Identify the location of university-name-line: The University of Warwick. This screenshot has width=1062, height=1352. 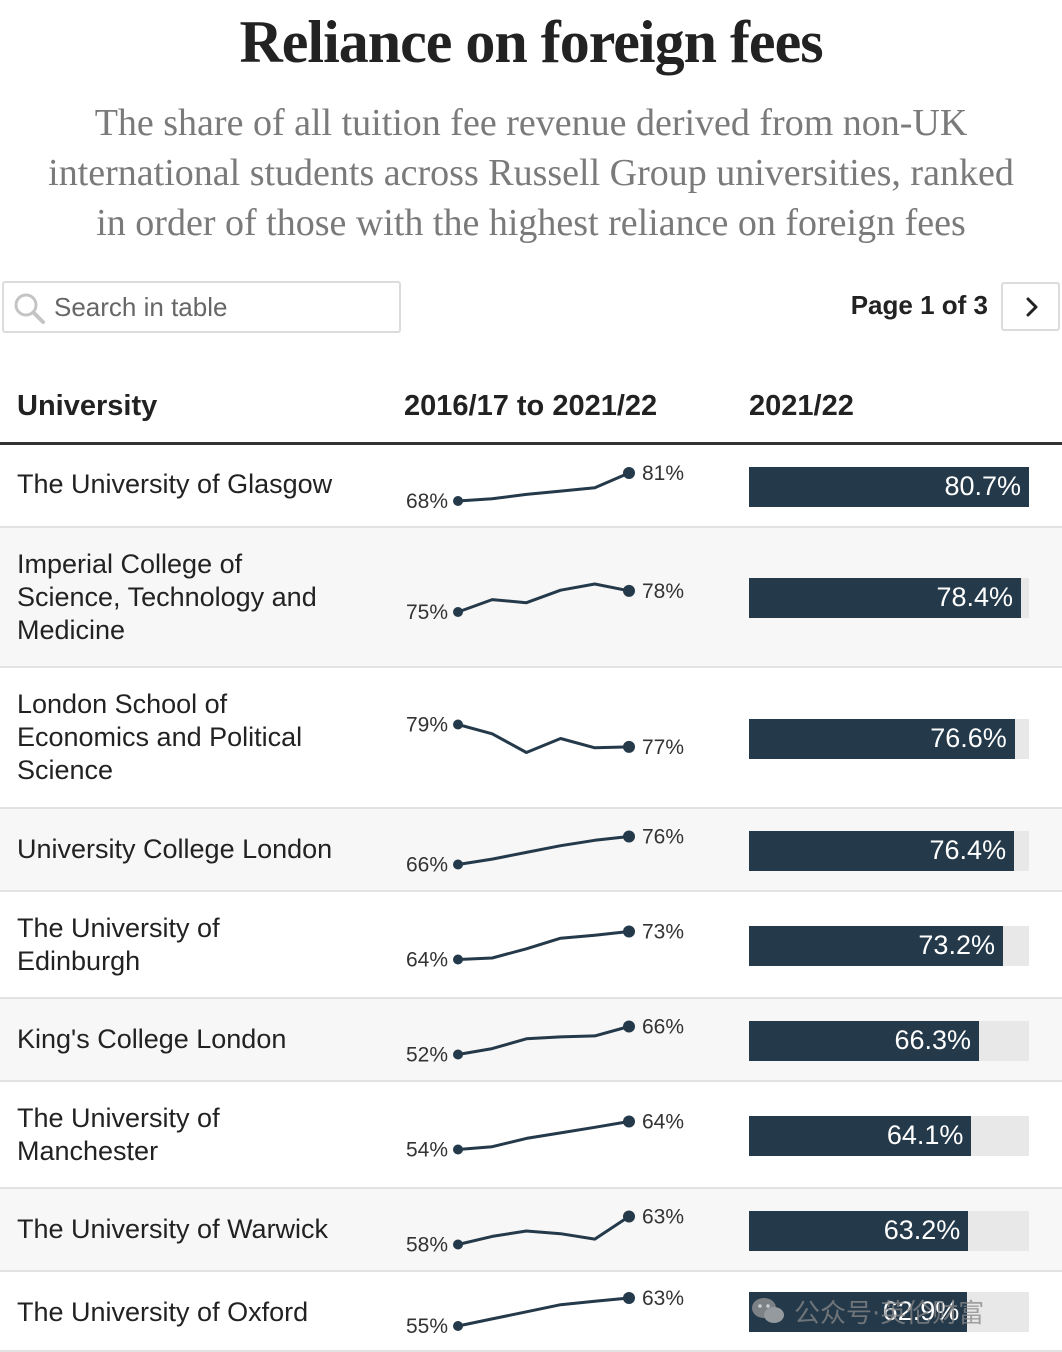
(173, 1229).